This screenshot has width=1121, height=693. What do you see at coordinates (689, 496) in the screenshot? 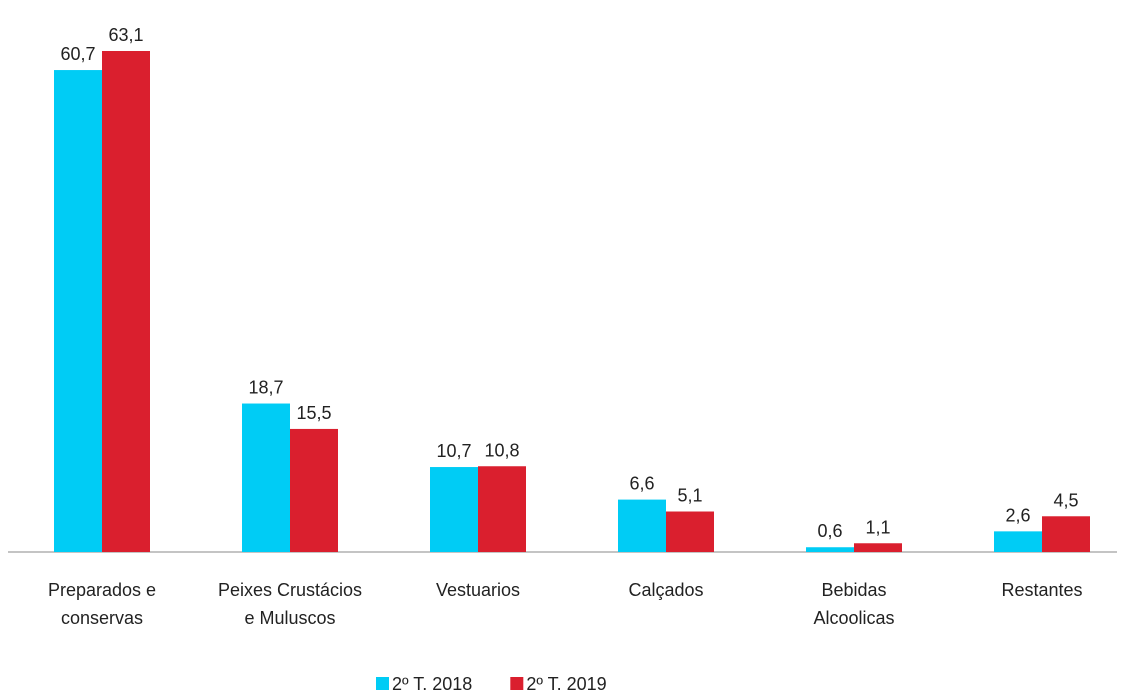
I see `data-label: 5,1` at bounding box center [689, 496].